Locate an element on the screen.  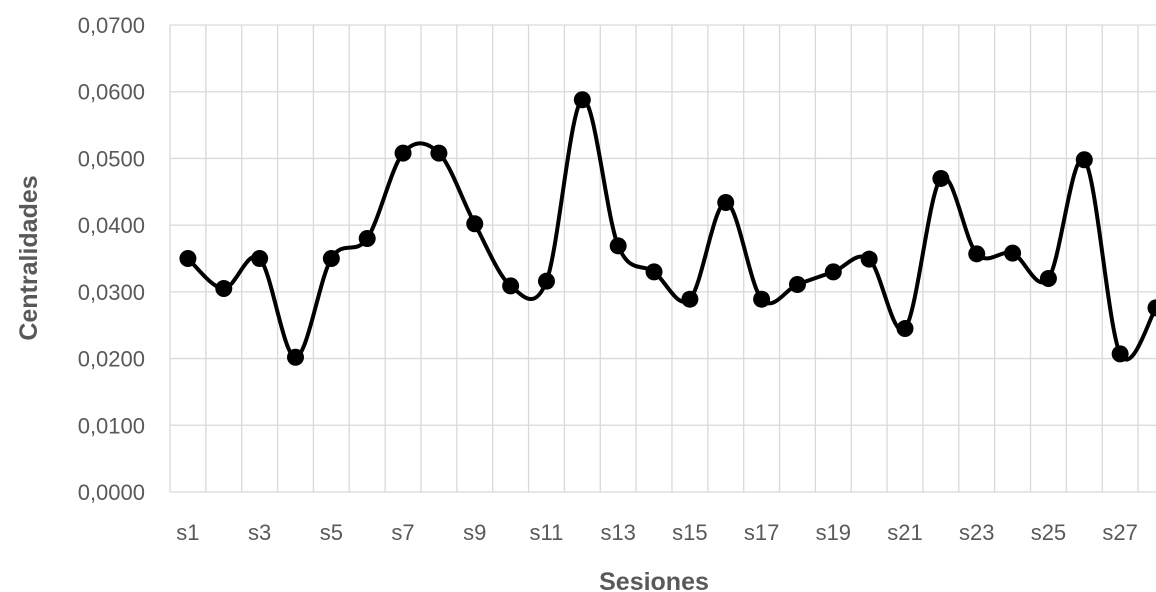
data-point-s8 is located at coordinates (439, 153).